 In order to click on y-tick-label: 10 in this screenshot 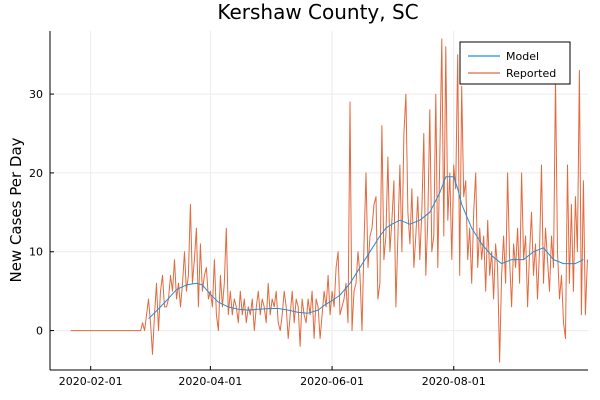, I will do `click(36, 252)`.